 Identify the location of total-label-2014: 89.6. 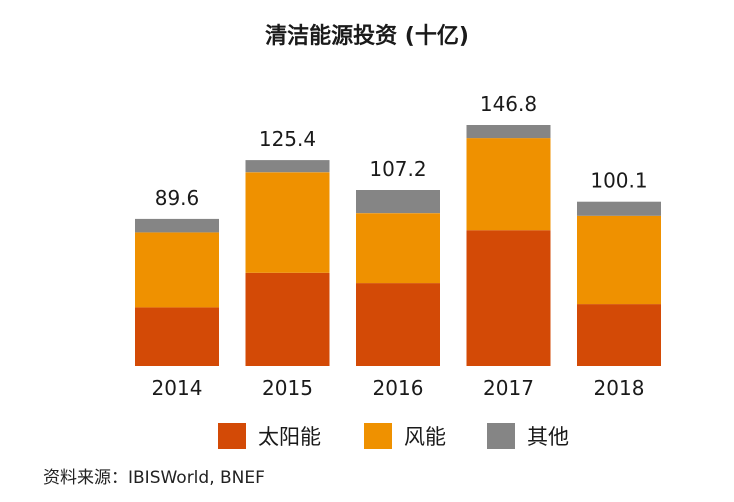
(177, 198).